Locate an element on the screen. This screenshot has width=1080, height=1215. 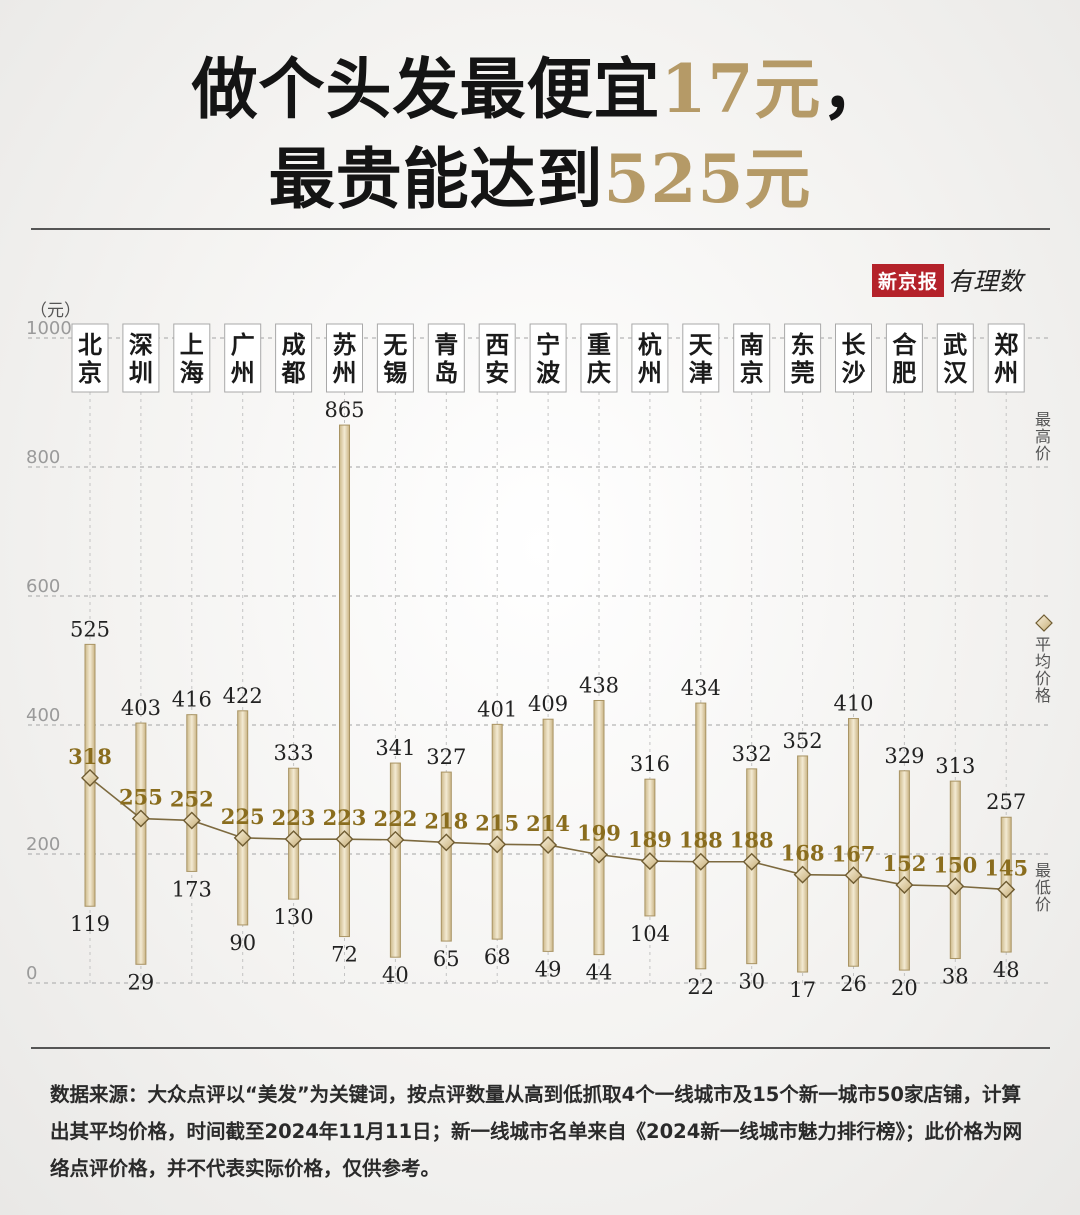
min-value-label: 119 is located at coordinates (90, 924).